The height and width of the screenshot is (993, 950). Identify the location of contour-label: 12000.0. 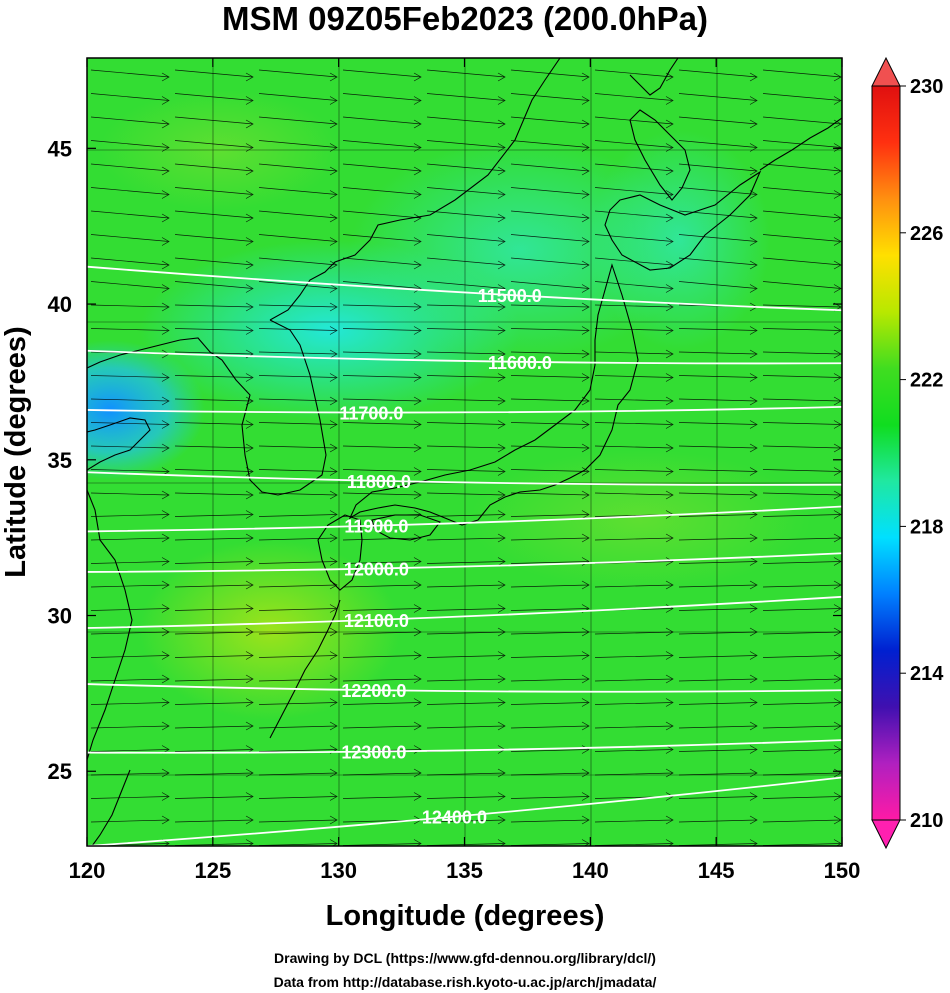
(376, 570).